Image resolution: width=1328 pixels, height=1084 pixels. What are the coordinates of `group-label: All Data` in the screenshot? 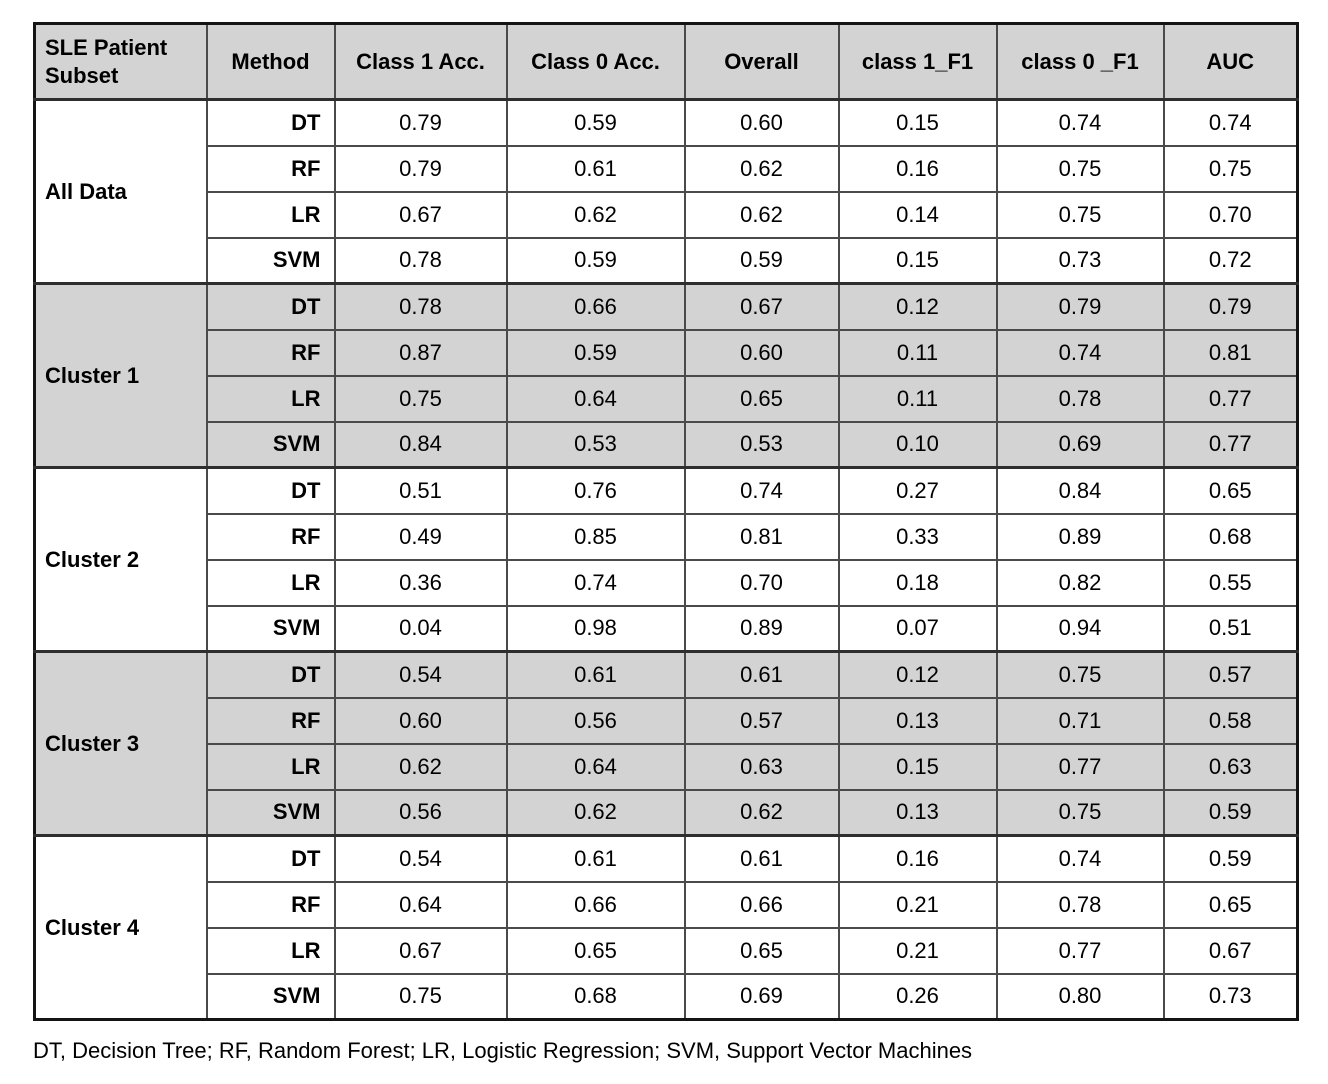 It's located at (120, 191).